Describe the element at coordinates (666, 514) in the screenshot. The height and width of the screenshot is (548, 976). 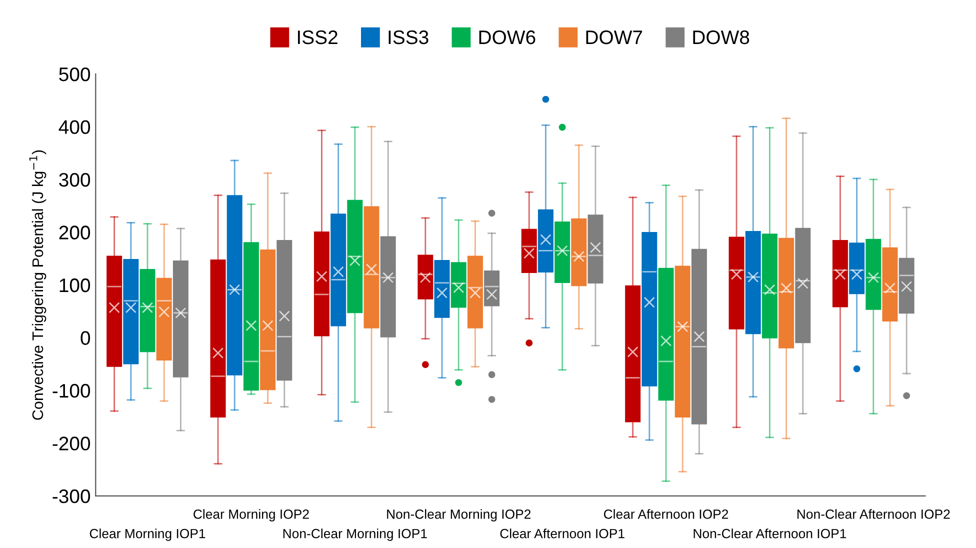
I see `x-tick-label: Clear Afternoon IOP2` at that location.